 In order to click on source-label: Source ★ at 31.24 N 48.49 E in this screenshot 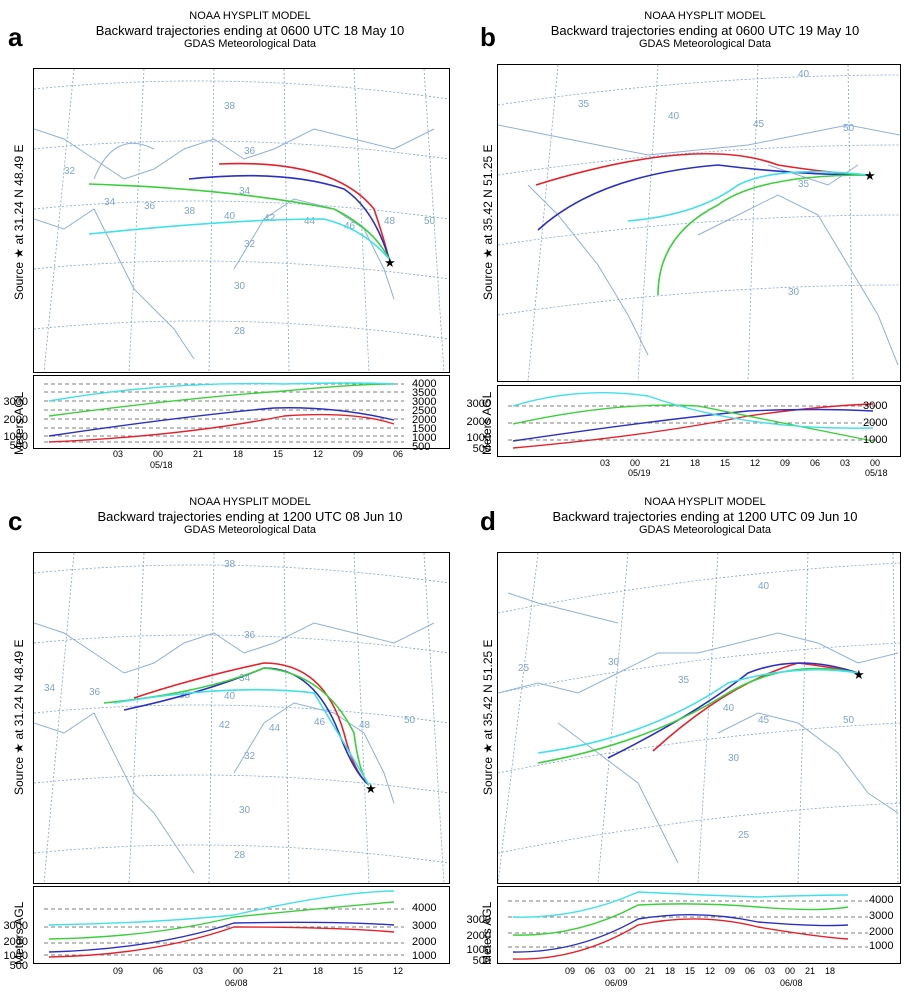, I will do `click(19, 717)`.